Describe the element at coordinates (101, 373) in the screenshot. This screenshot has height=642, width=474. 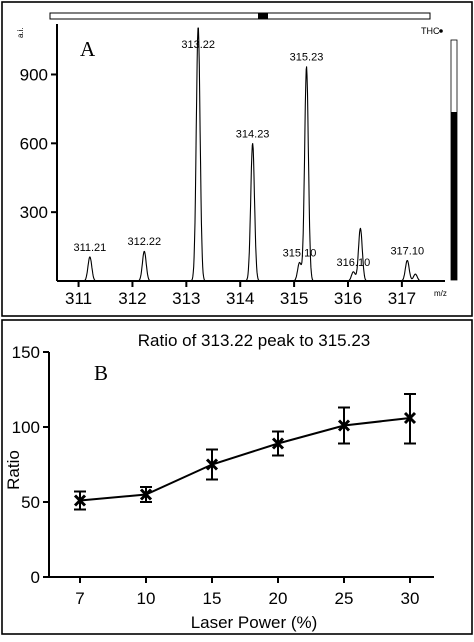
I see `panel-b-label: B` at that location.